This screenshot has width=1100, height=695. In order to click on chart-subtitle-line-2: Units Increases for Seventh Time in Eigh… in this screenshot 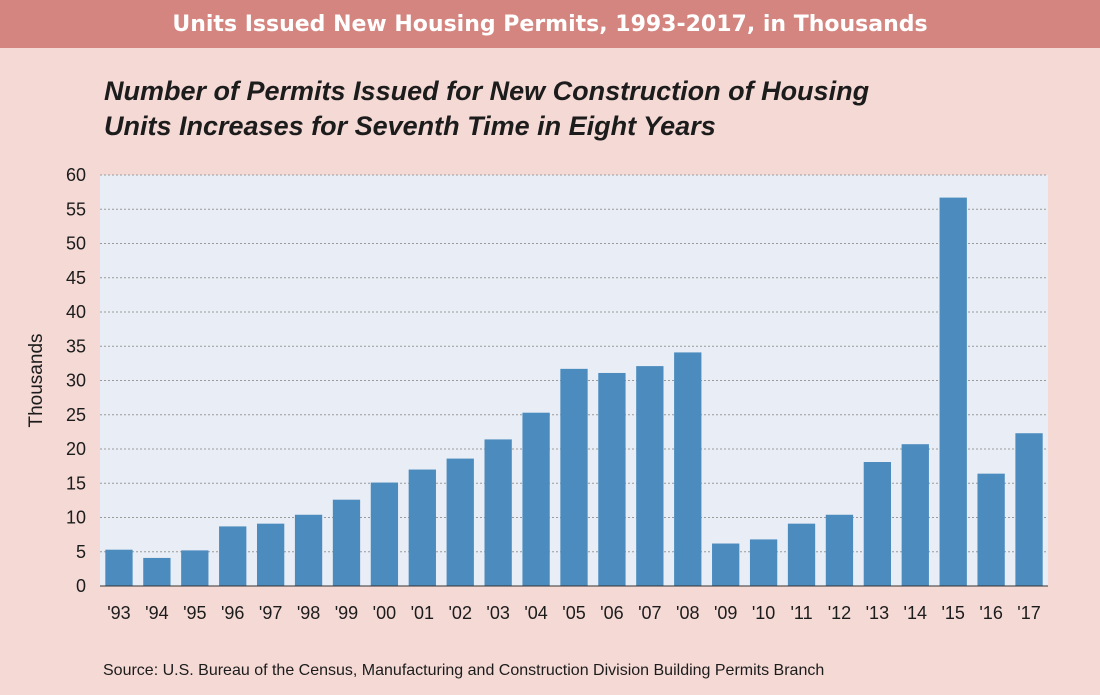, I will do `click(410, 126)`.